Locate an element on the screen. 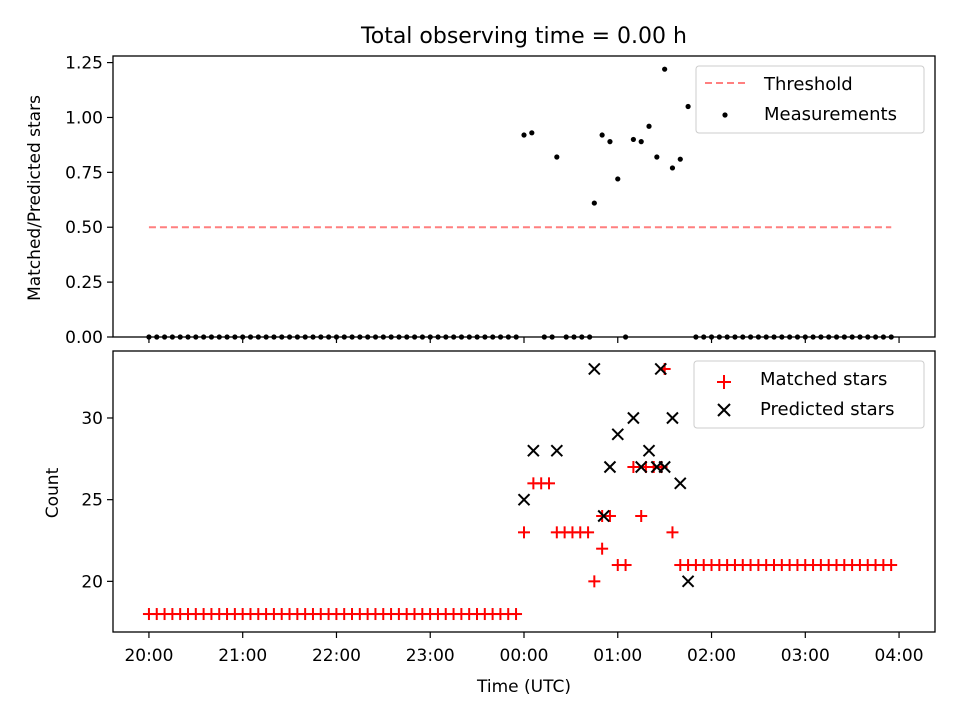 The height and width of the screenshot is (720, 960). x-tick-label: 20:00 is located at coordinates (148, 656).